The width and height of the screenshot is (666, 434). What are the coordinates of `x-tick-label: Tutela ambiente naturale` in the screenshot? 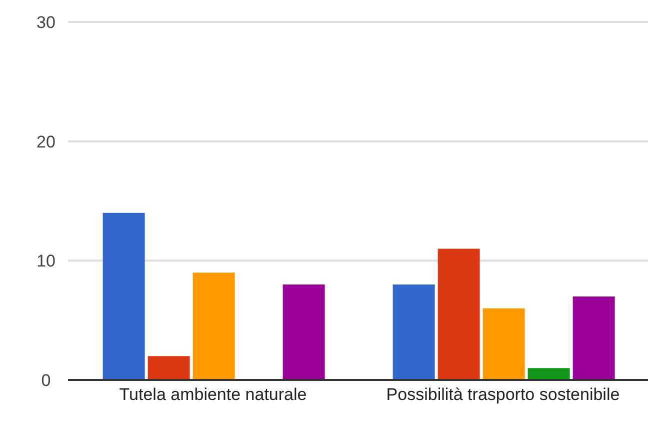 It's located at (213, 394).